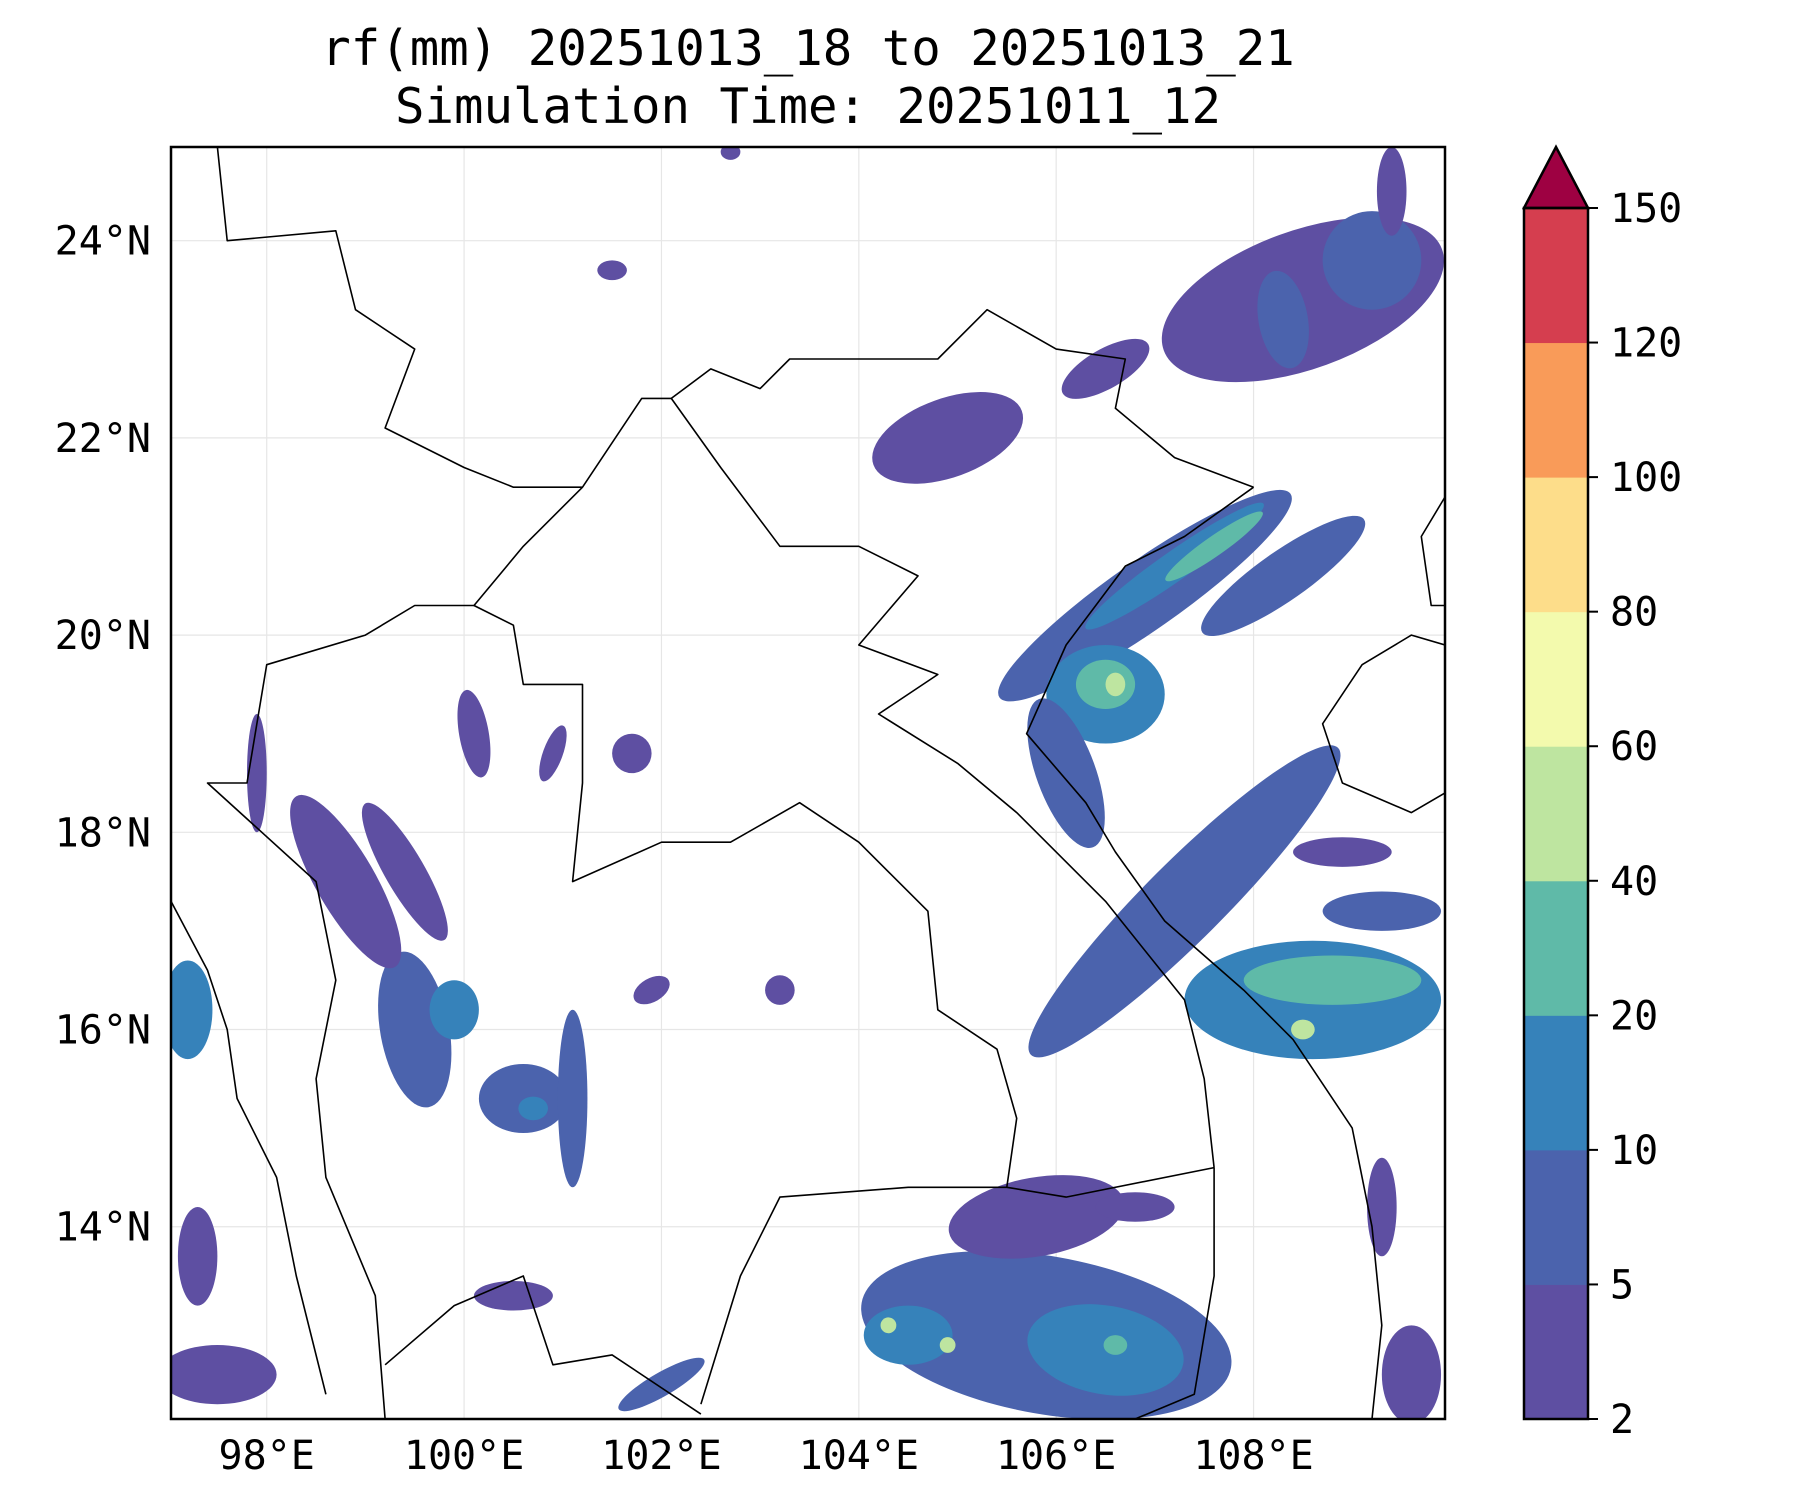  I want to click on colorbar: 2 5 10 20 40 60 80 100 120 150, so click(1601, 793).